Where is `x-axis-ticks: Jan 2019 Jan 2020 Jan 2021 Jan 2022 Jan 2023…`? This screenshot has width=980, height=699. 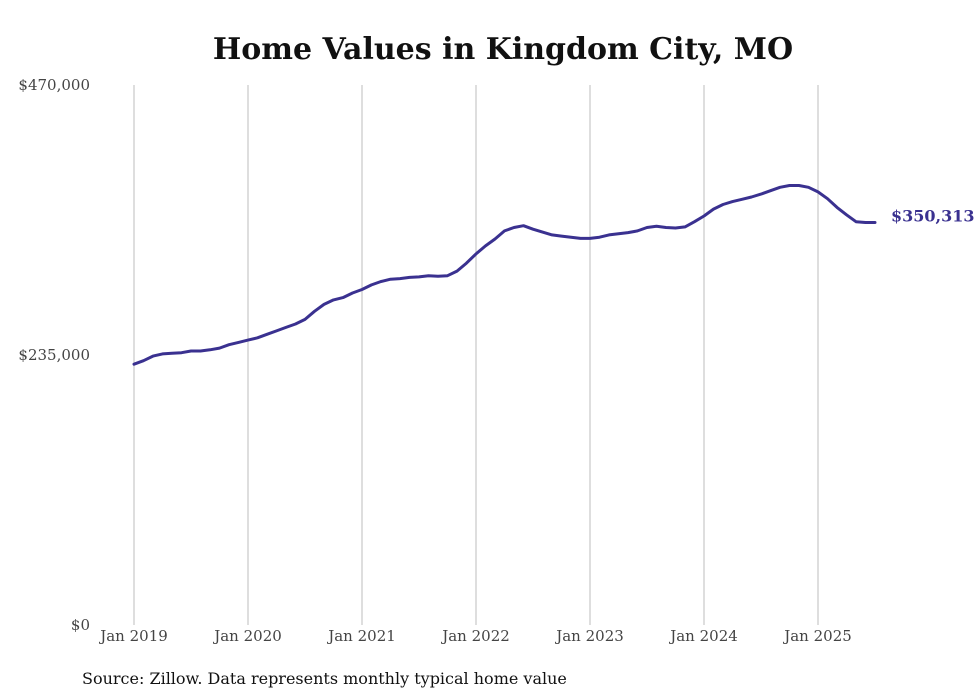
x-axis-ticks: Jan 2019 Jan 2020 Jan 2021 Jan 2022 Jan 2023… is located at coordinates (475, 636).